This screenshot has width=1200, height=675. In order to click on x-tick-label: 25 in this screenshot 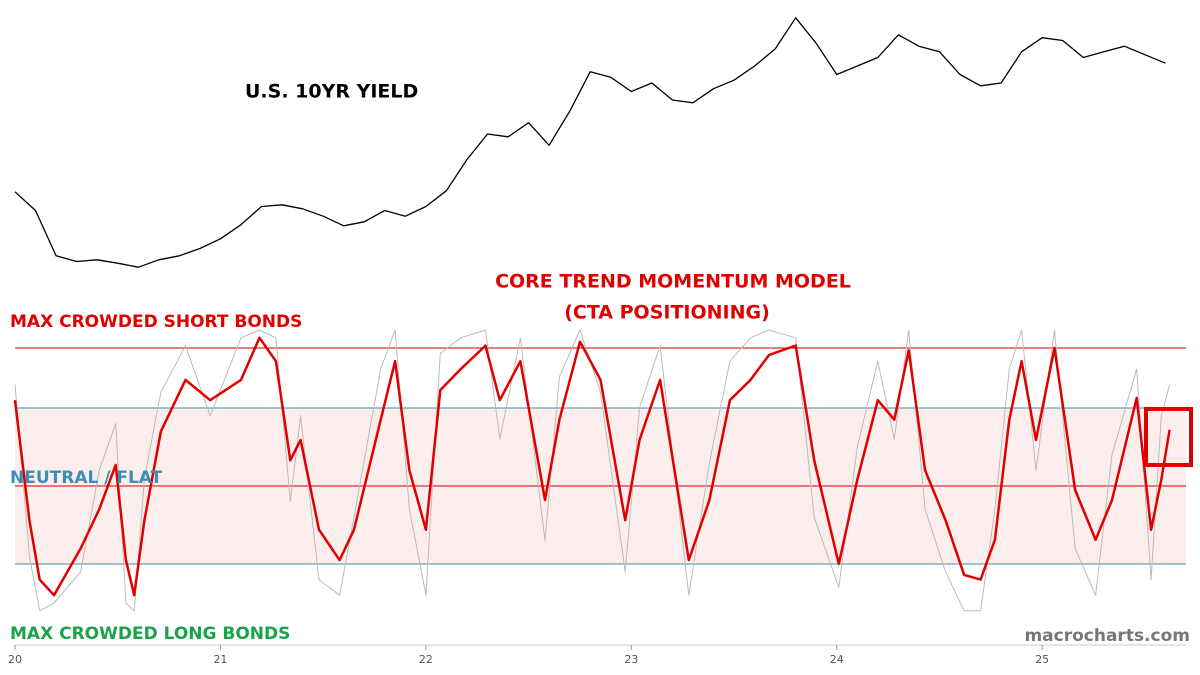, I will do `click(1042, 659)`.